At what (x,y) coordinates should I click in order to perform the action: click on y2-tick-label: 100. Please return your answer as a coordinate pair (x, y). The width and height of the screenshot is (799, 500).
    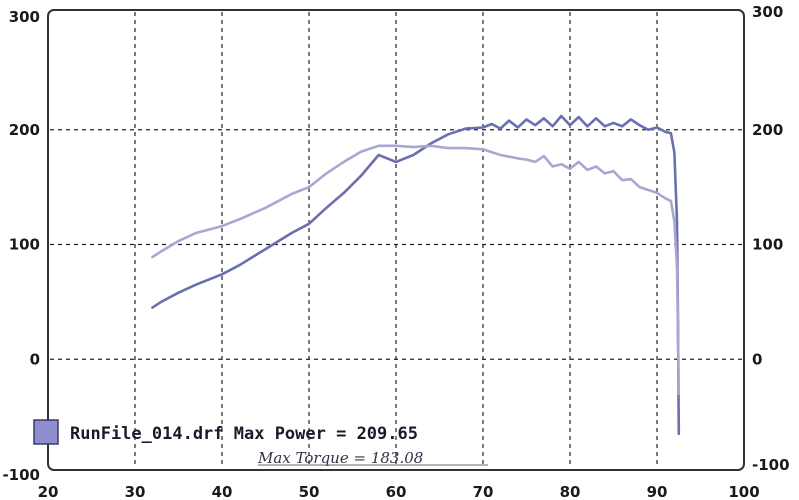
    Looking at the image, I should click on (767, 245).